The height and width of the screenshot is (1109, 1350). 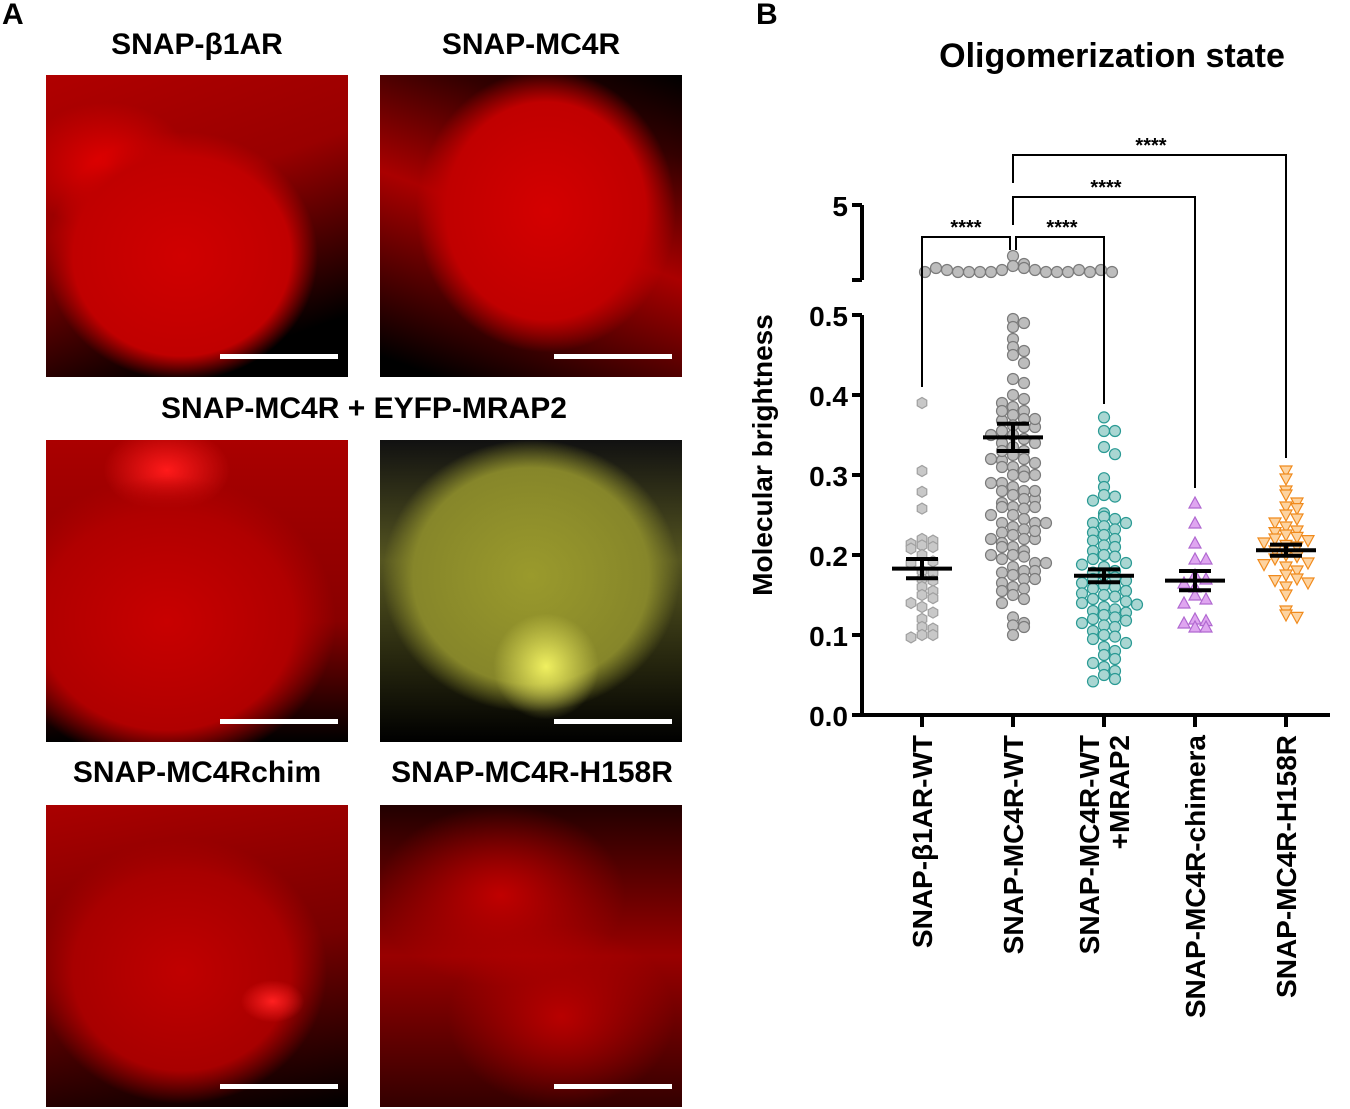 I want to click on image-title-b1ar: SNAP-β1AR, so click(x=197, y=44).